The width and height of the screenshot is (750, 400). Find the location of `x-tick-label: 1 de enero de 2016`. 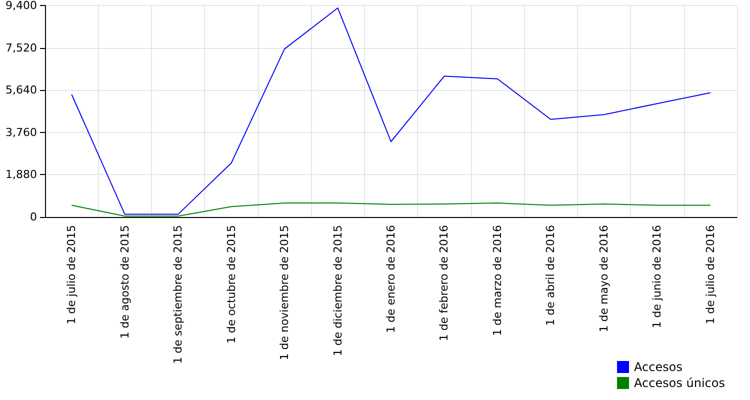

x-tick-label: 1 de enero de 2016 is located at coordinates (391, 279).